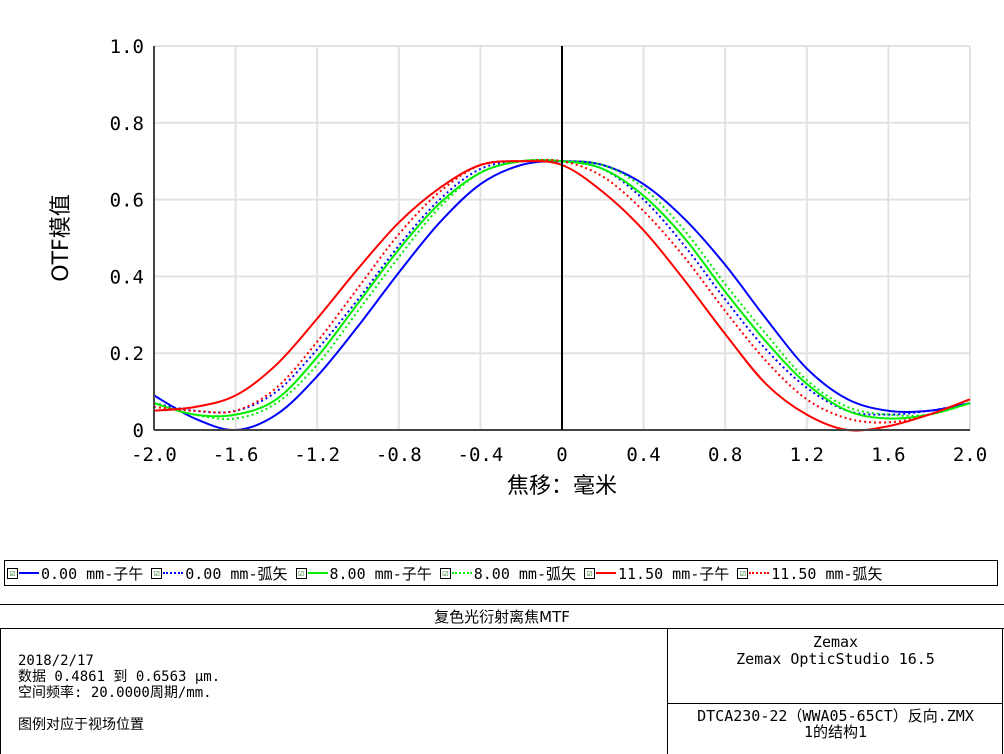 This screenshot has height=754, width=1004. I want to click on legend-label: 8.00 mm-子午, so click(380, 573).